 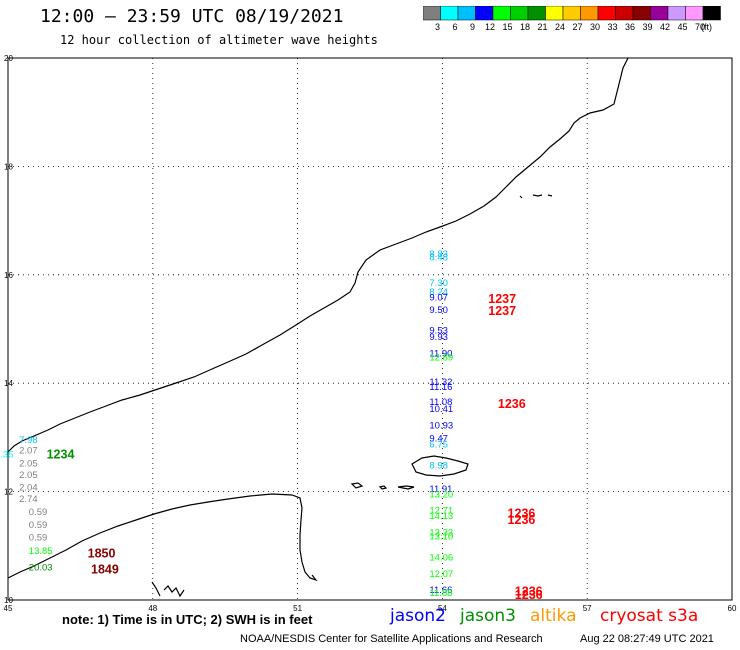 What do you see at coordinates (28, 450) in the screenshot?
I see `wave-height-value: 2.07` at bounding box center [28, 450].